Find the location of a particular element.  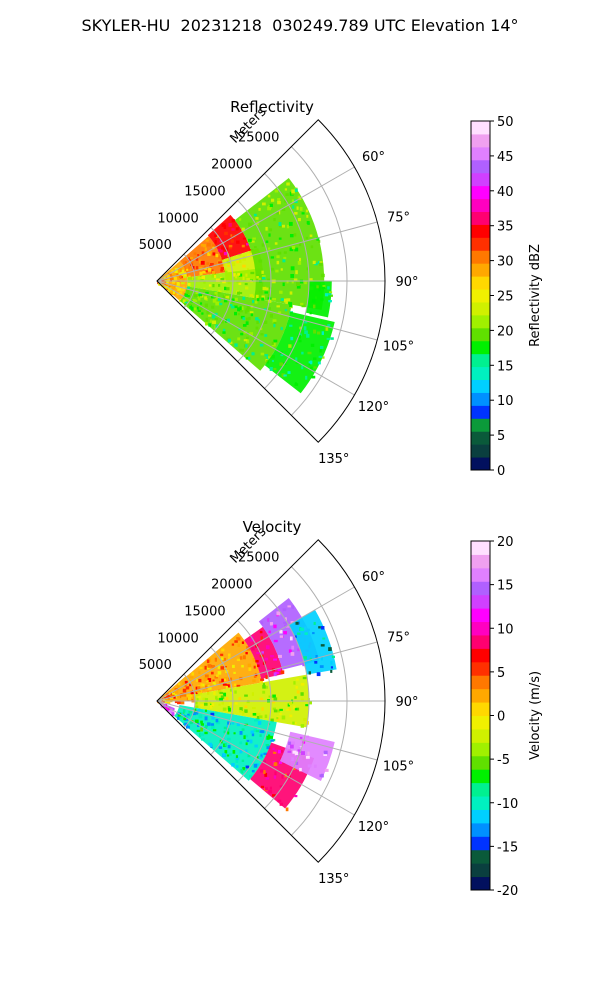

azimuth-tick-label: 60° is located at coordinates (373, 577).